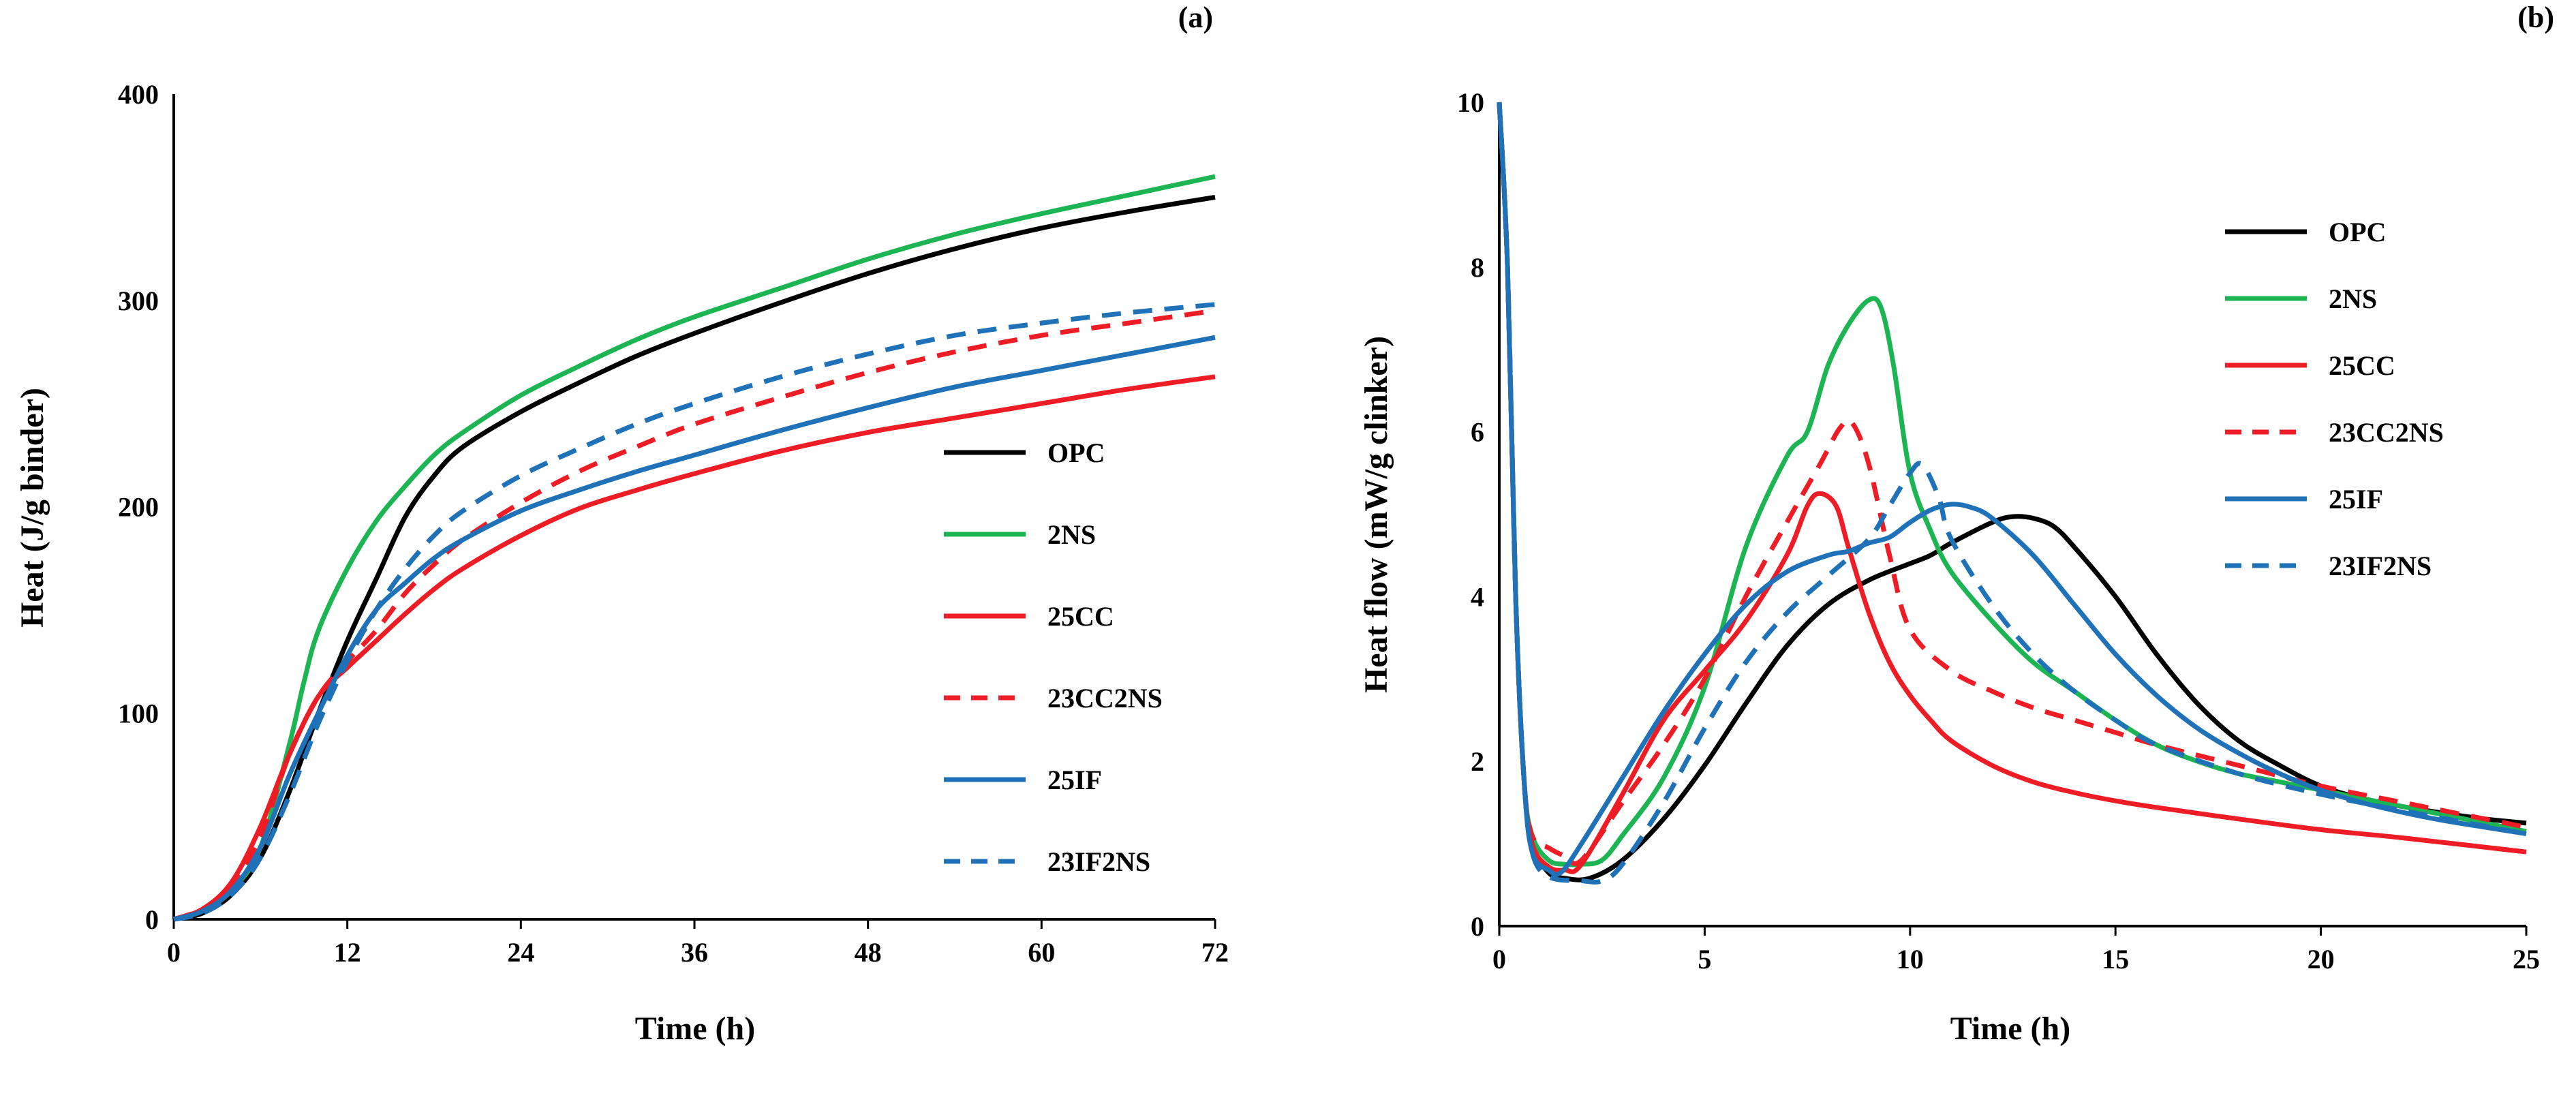 This screenshot has height=1106, width=2576. I want to click on chart-a-x-tick-label: 48, so click(868, 953).